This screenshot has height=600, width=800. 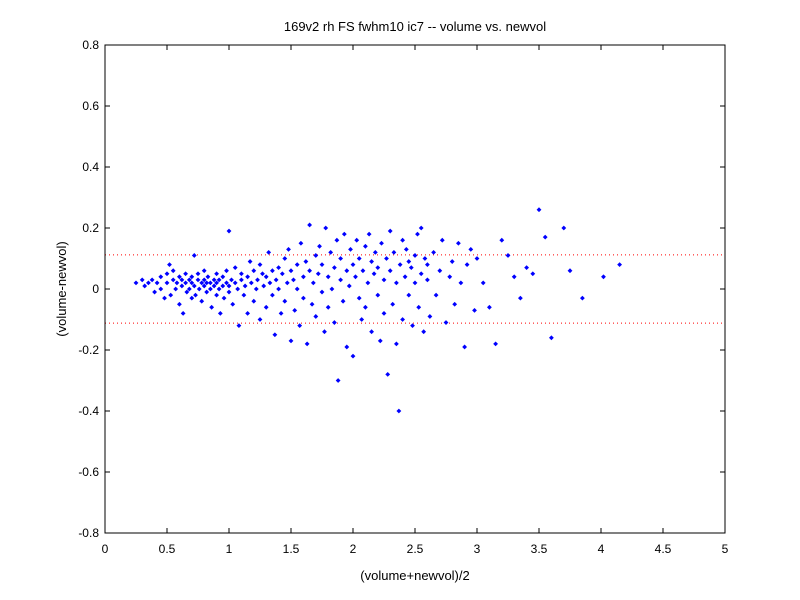 What do you see at coordinates (167, 549) in the screenshot?
I see `x-tick-label: 0.5` at bounding box center [167, 549].